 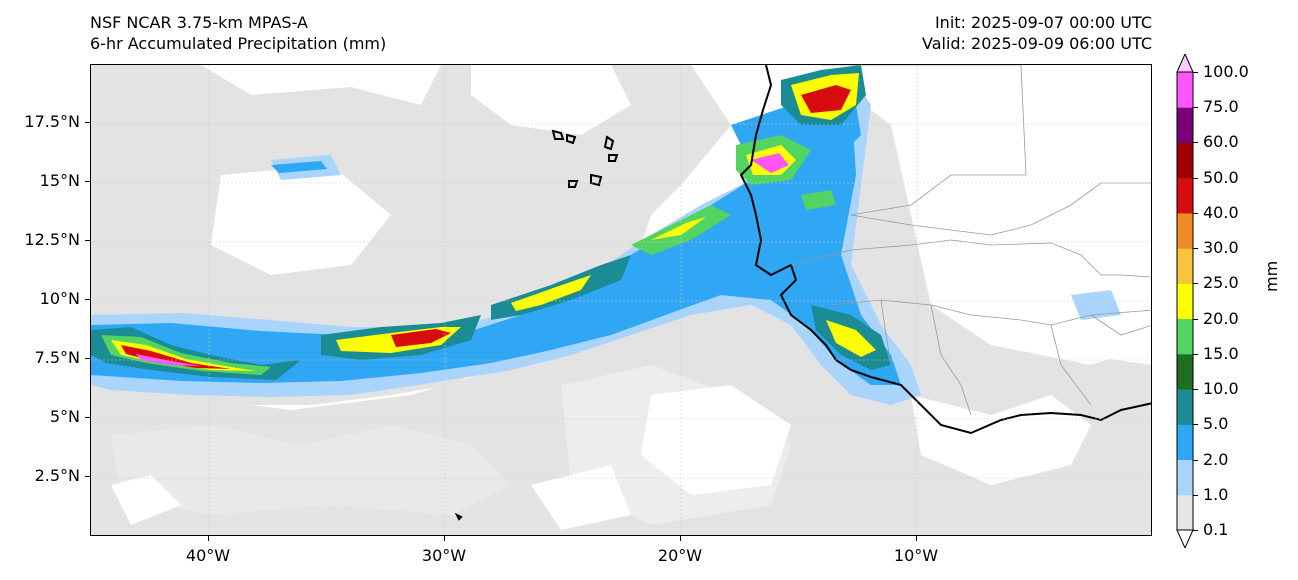 I want to click on lon-tick-10w: 10°W, so click(x=916, y=555).